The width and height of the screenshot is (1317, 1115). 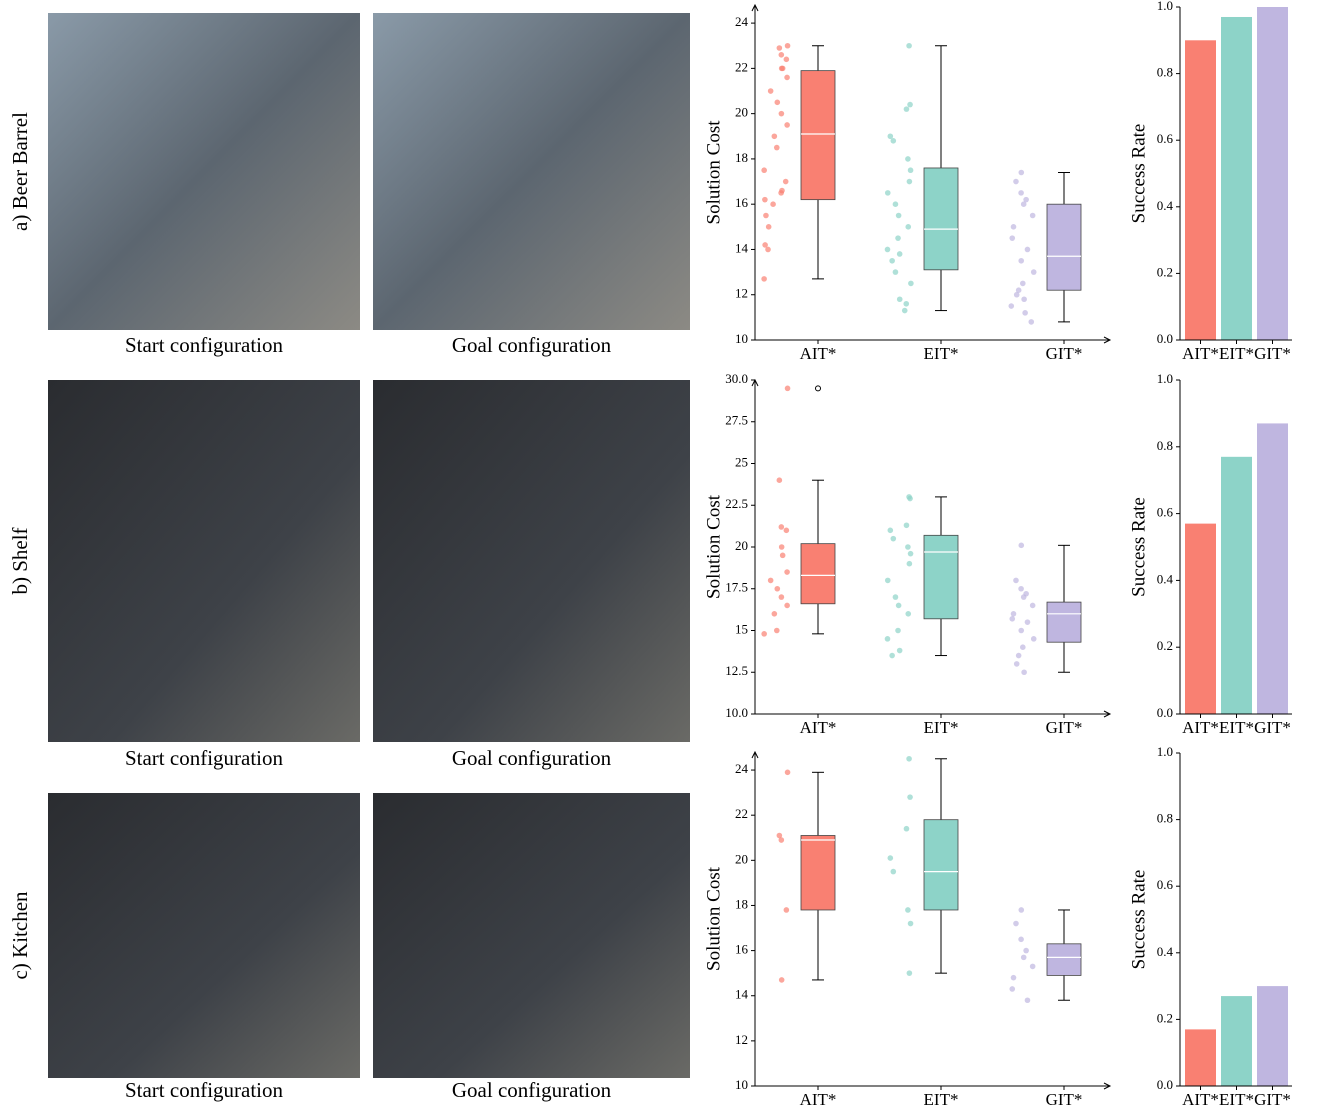 What do you see at coordinates (713, 918) in the screenshot?
I see `y-axis-label: Solution Cost` at bounding box center [713, 918].